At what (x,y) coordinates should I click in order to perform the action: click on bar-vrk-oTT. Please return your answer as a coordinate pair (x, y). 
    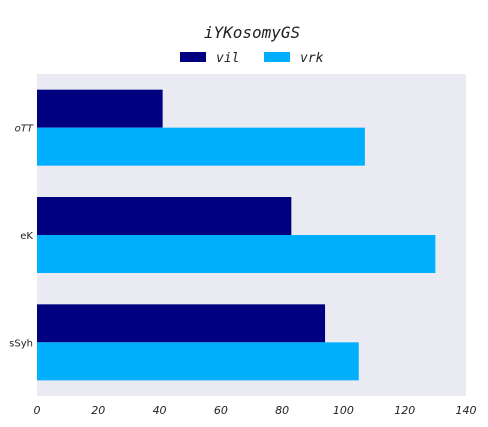
    Looking at the image, I should click on (201, 146).